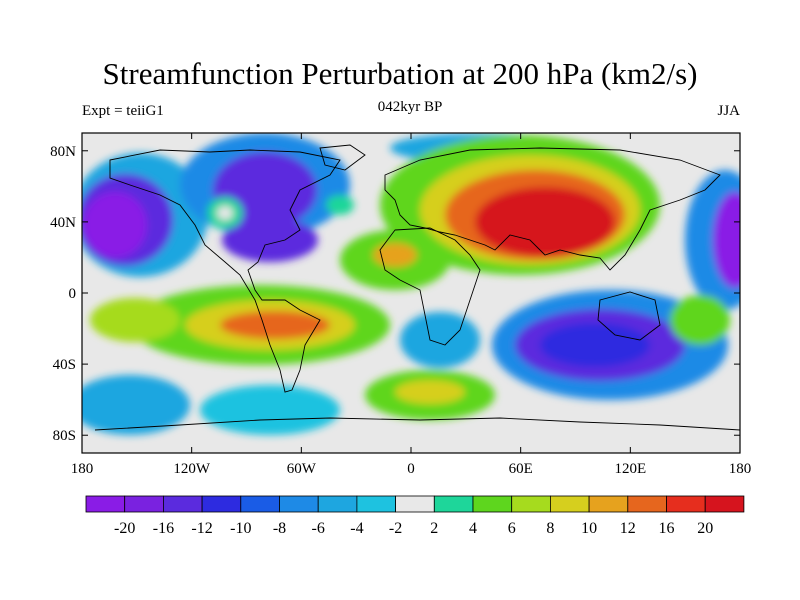 Image resolution: width=800 pixels, height=600 pixels. What do you see at coordinates (73, 294) in the screenshot?
I see `y-tick-label: 0` at bounding box center [73, 294].